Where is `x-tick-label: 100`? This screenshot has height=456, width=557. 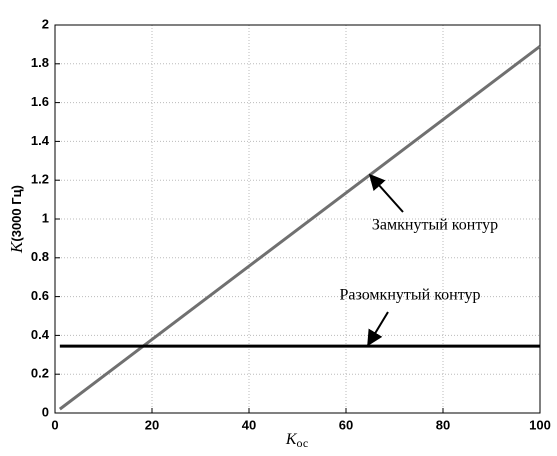 x-tick-label: 100 is located at coordinates (540, 424).